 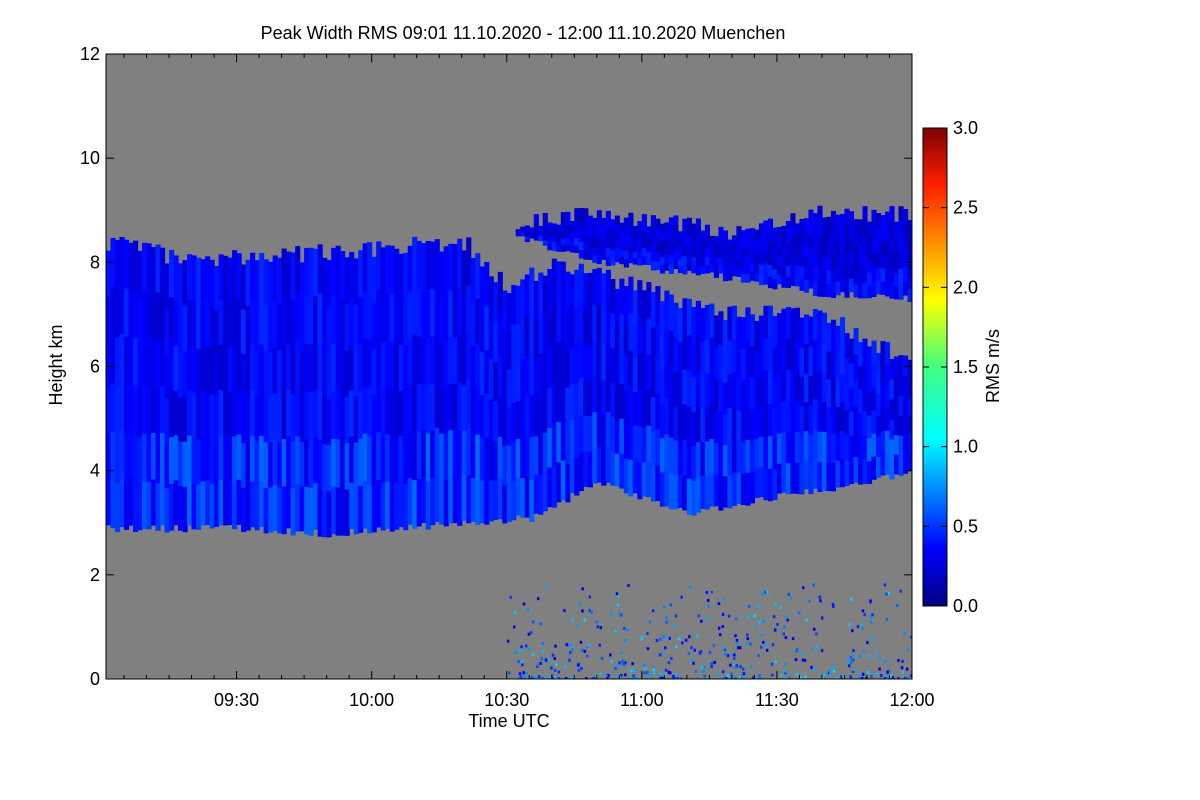 I want to click on y-tick-label: 6, so click(x=95, y=367).